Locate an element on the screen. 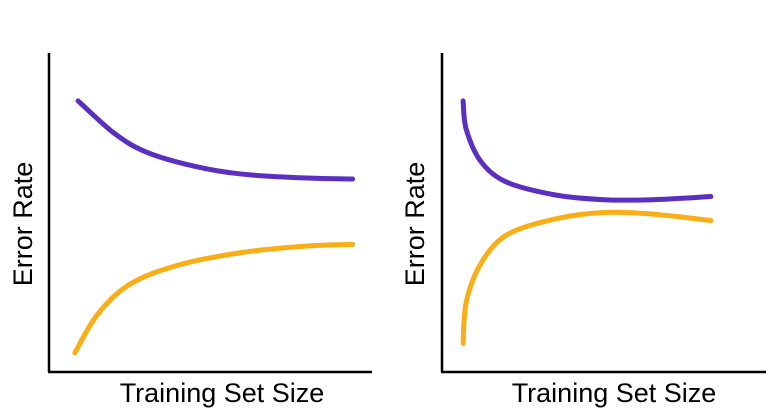 Image resolution: width=775 pixels, height=414 pixels. left-y-axis-label: Error Rate is located at coordinates (23, 224).